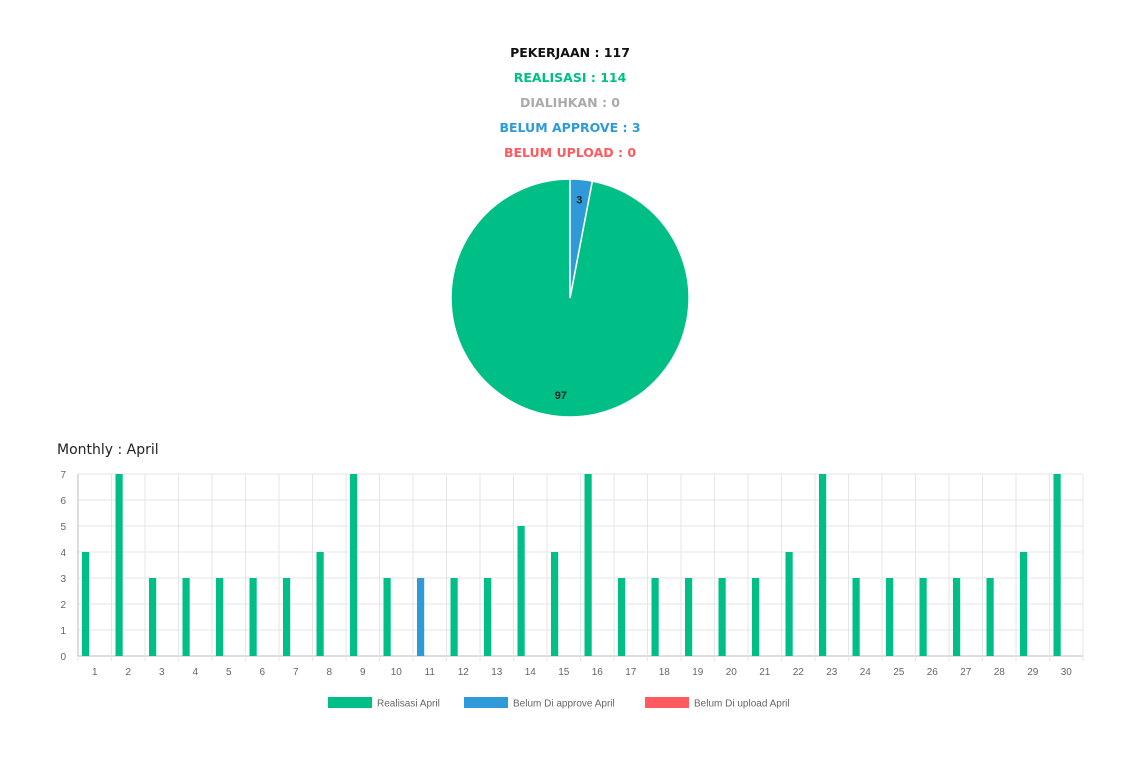 The height and width of the screenshot is (763, 1140). Describe the element at coordinates (1033, 672) in the screenshot. I see `x-tick-label: 29` at that location.